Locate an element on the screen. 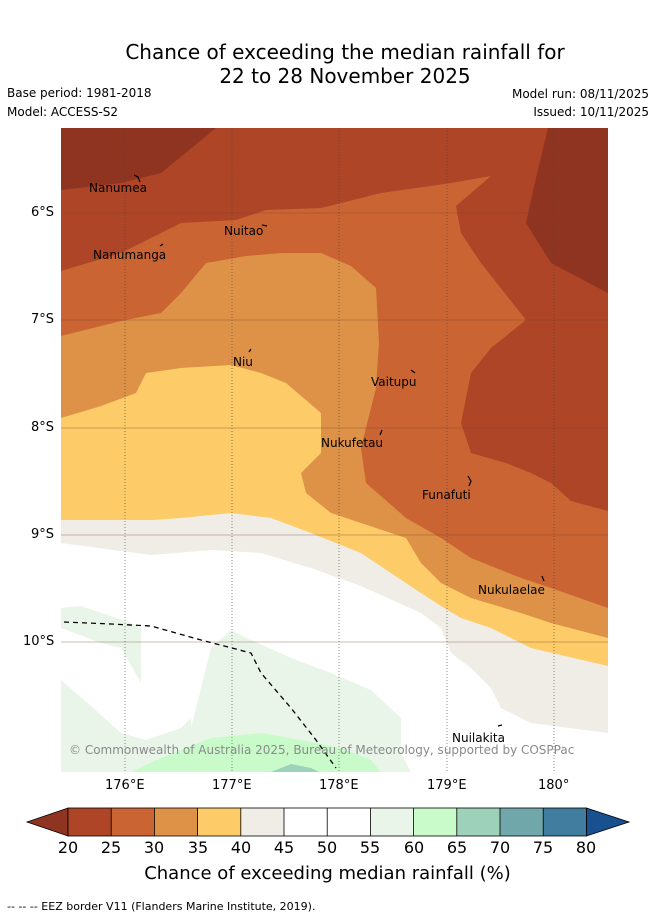 The width and height of the screenshot is (655, 919). zone-45-55-inner is located at coordinates (126, 684).